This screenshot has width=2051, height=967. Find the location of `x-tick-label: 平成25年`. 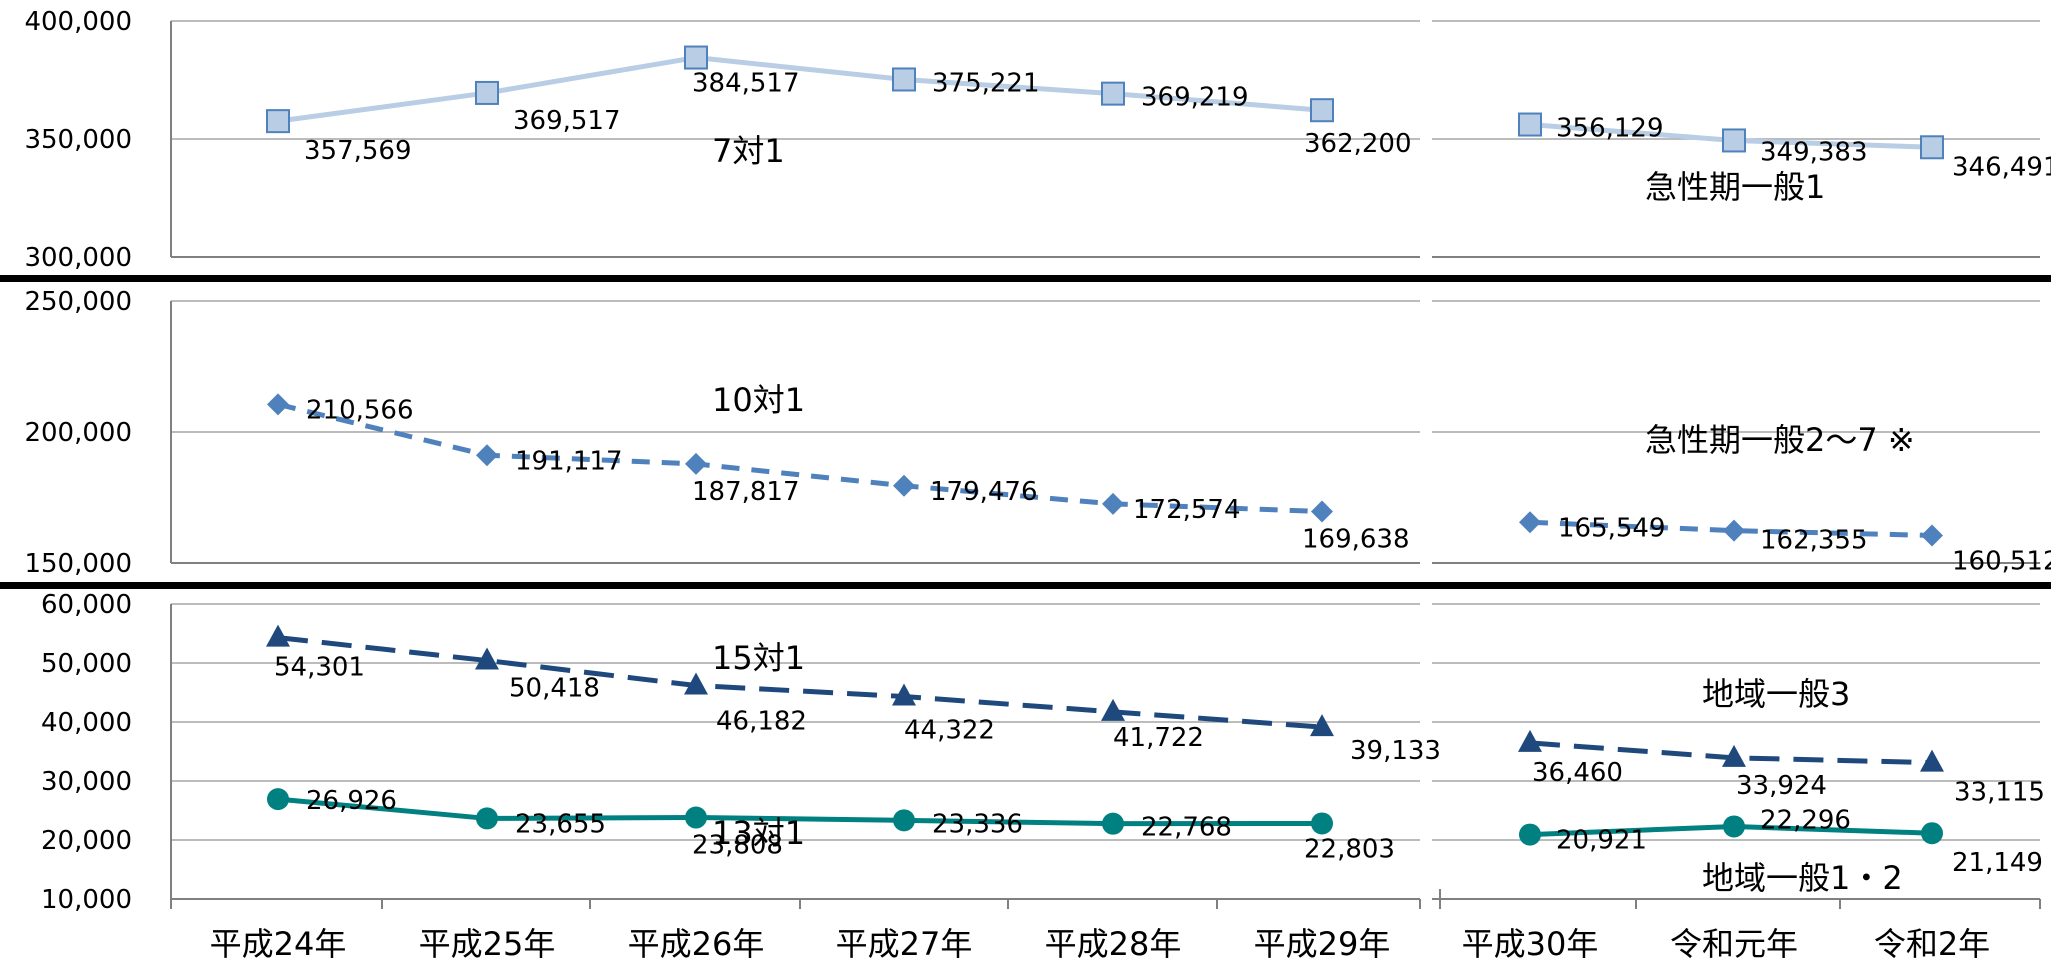

x-tick-label: 平成25年 is located at coordinates (487, 944).